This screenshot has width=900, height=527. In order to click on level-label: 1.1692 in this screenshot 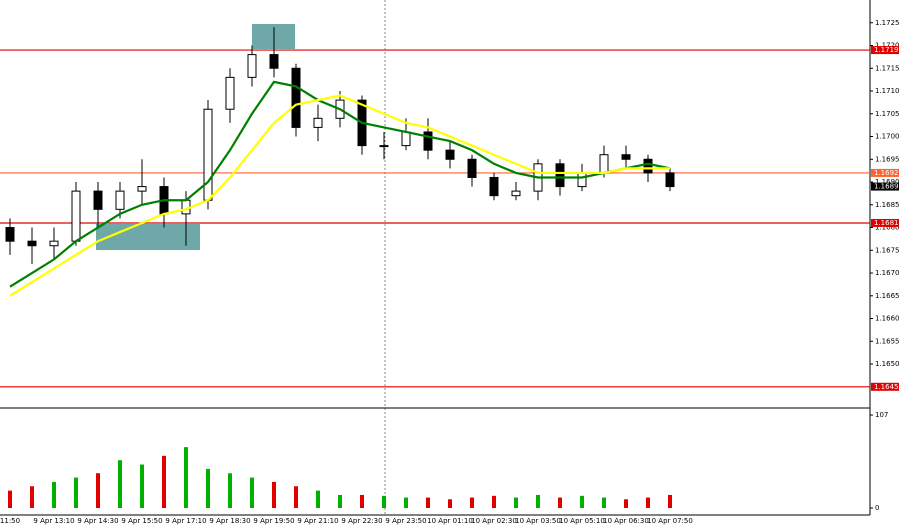, I will do `click(886, 173)`.